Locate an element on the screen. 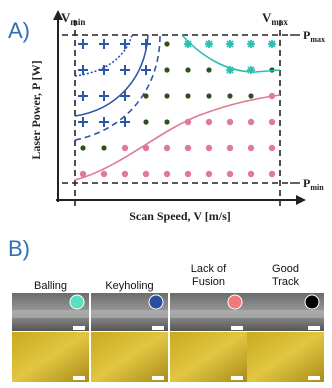 Image resolution: width=332 pixels, height=388 pixels. p-min-label: Pmin is located at coordinates (313, 184).